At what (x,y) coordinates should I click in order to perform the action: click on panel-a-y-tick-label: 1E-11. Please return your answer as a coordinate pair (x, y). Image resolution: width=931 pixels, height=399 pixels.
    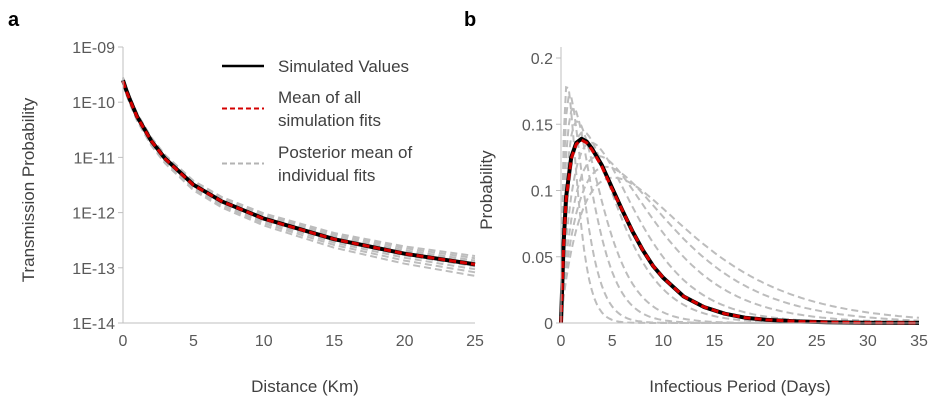
    Looking at the image, I should click on (94, 158).